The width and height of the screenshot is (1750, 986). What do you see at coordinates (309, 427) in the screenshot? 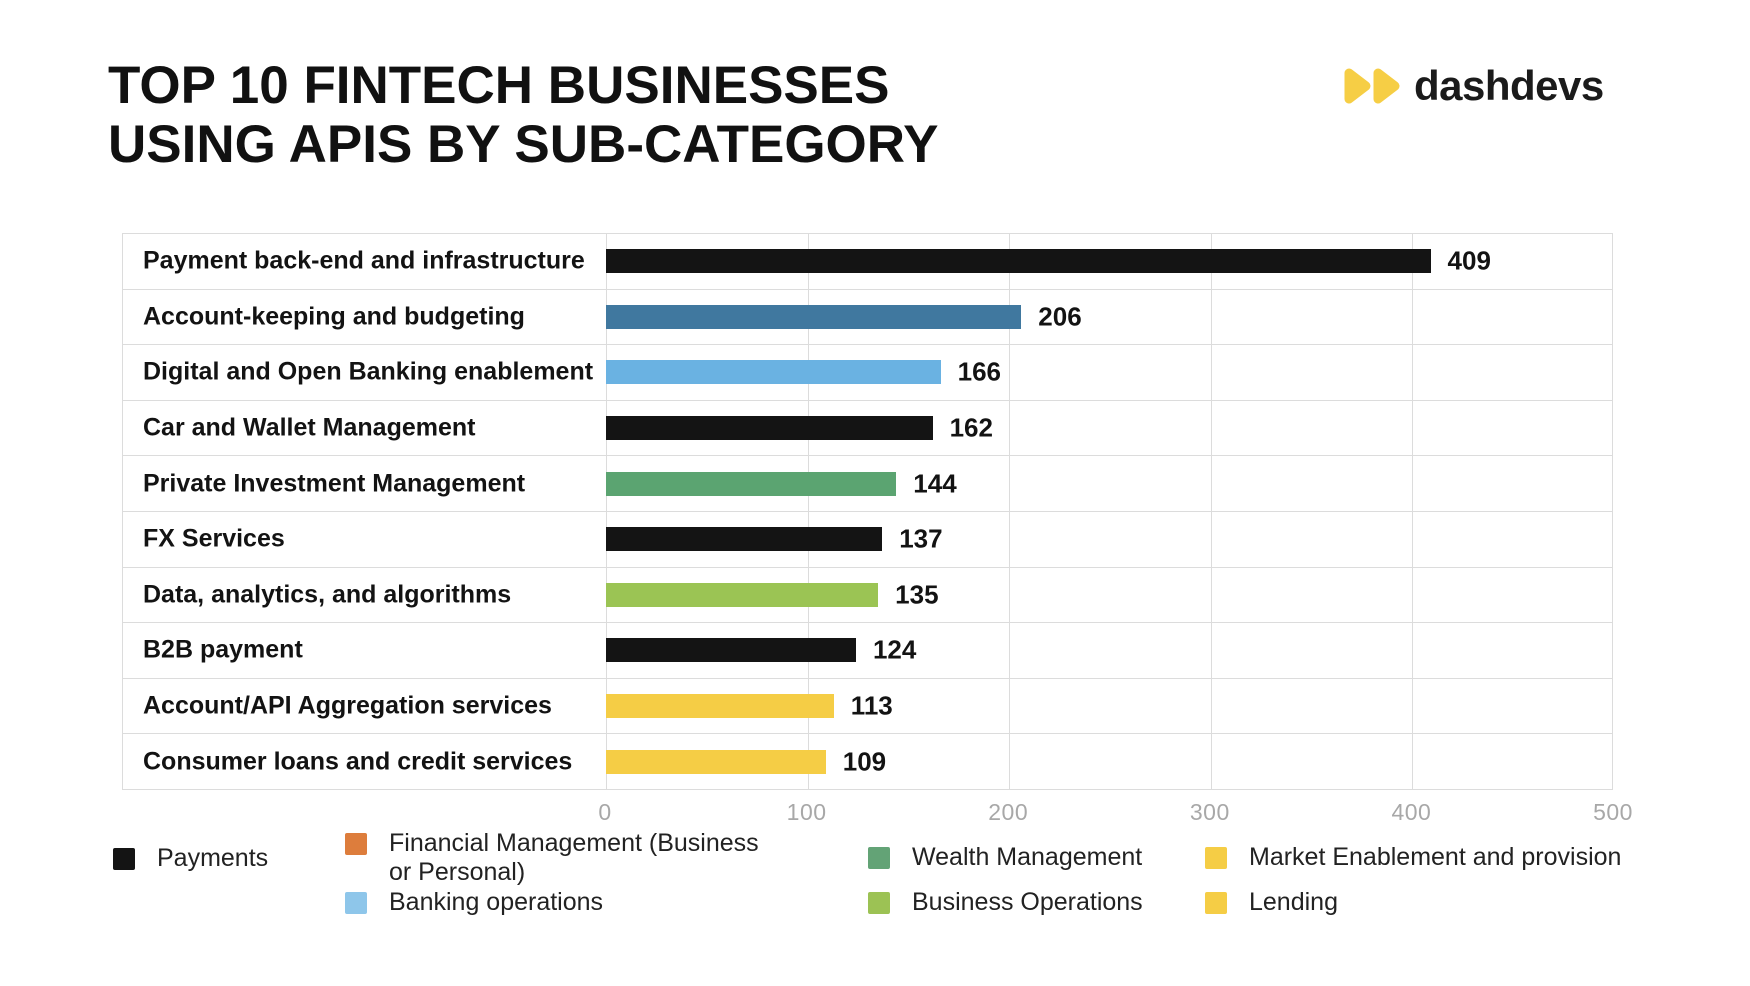
I see `category-label: Car and Wallet Management` at bounding box center [309, 427].